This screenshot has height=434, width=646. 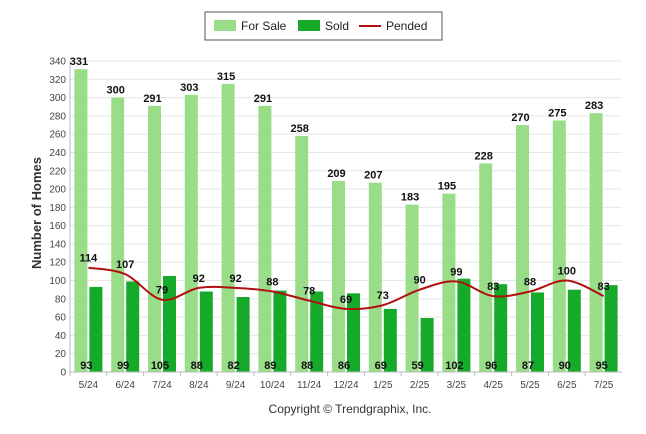 I want to click on y-tick-label: 0, so click(x=63, y=373).